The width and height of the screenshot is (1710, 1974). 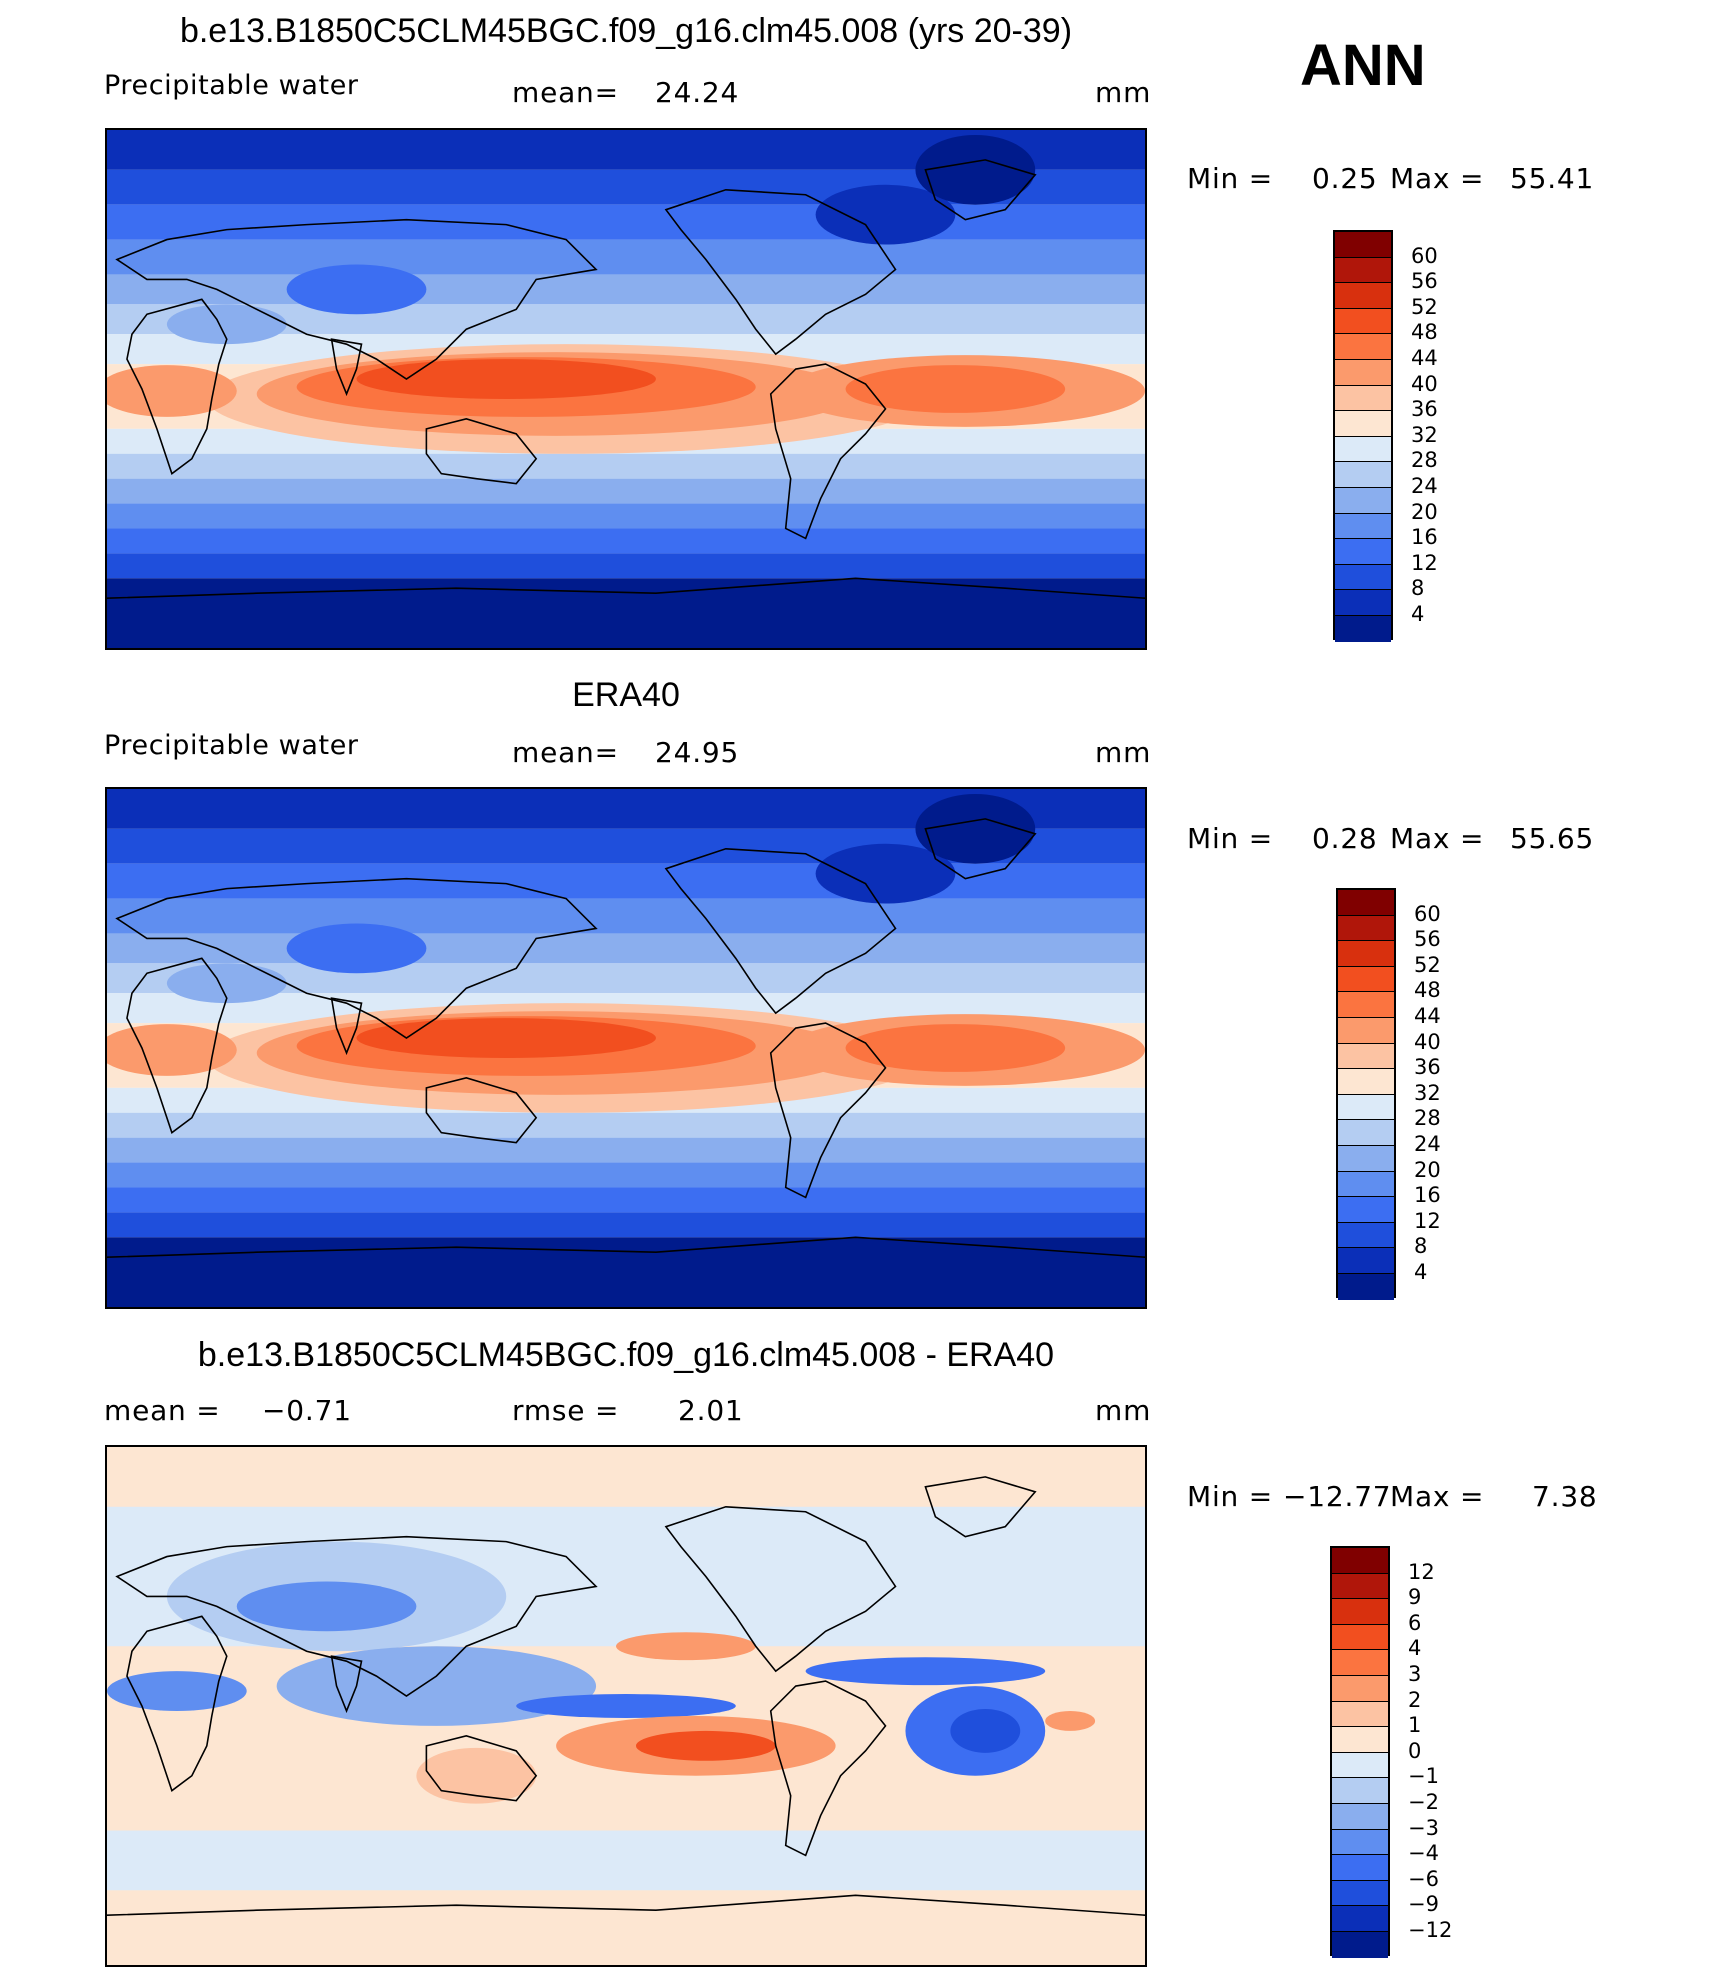 What do you see at coordinates (307, 1410) in the screenshot?
I see `panel-3-mean-value: −0.71` at bounding box center [307, 1410].